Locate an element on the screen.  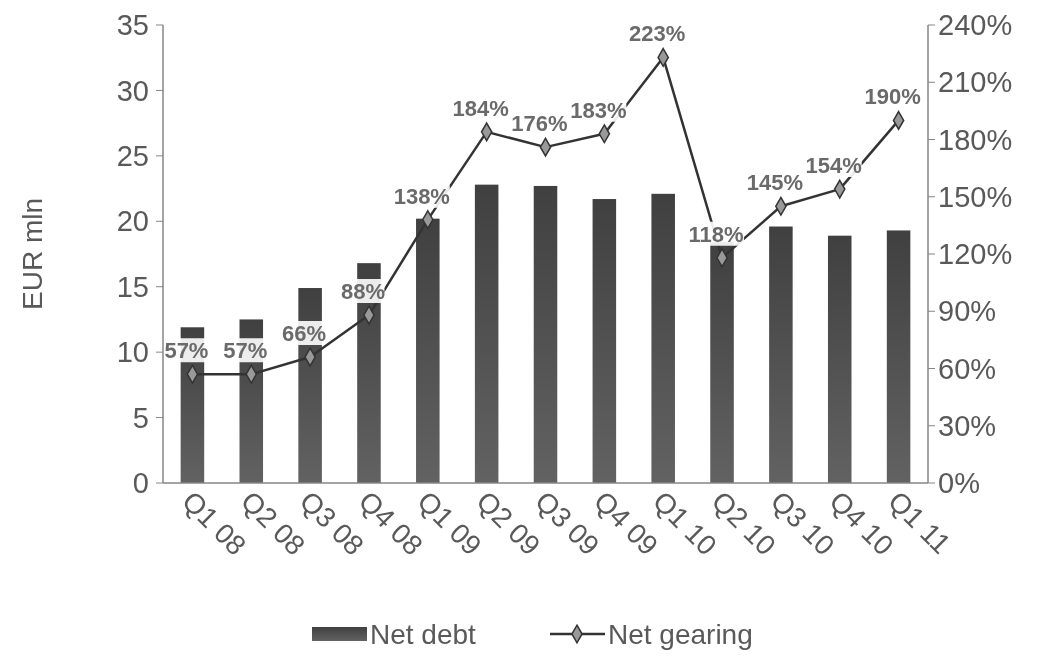
data-label: 176% is located at coordinates (539, 124).